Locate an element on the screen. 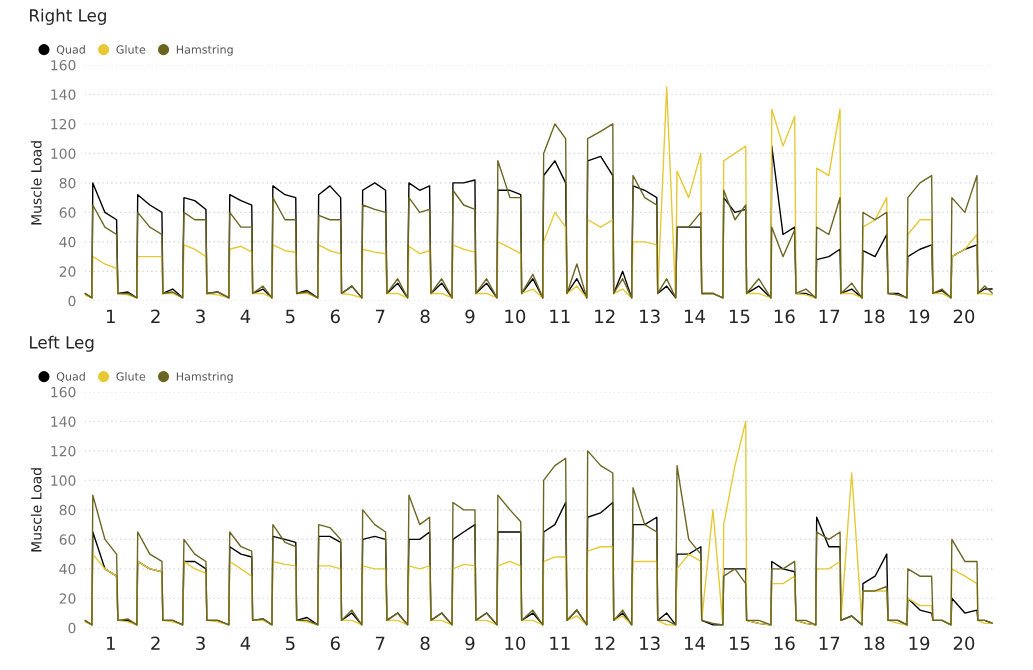 Image resolution: width=1033 pixels, height=670 pixels. chart-title: Left Leg is located at coordinates (62, 343).